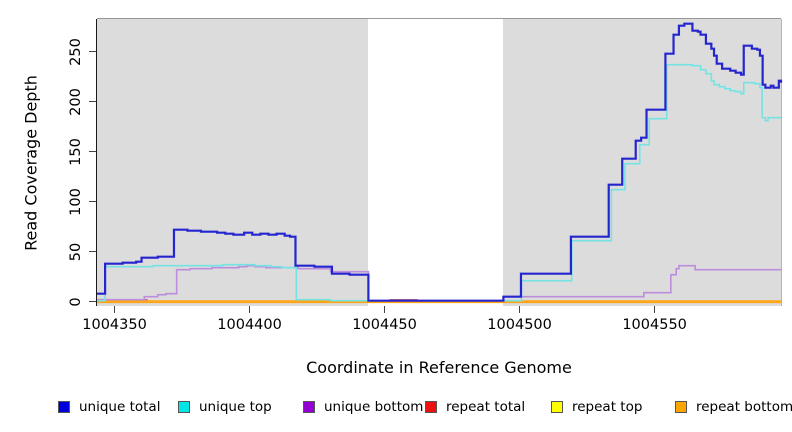 Image resolution: width=792 pixels, height=432 pixels. What do you see at coordinates (309, 407) in the screenshot?
I see `legend-swatch-unique-bottom` at bounding box center [309, 407].